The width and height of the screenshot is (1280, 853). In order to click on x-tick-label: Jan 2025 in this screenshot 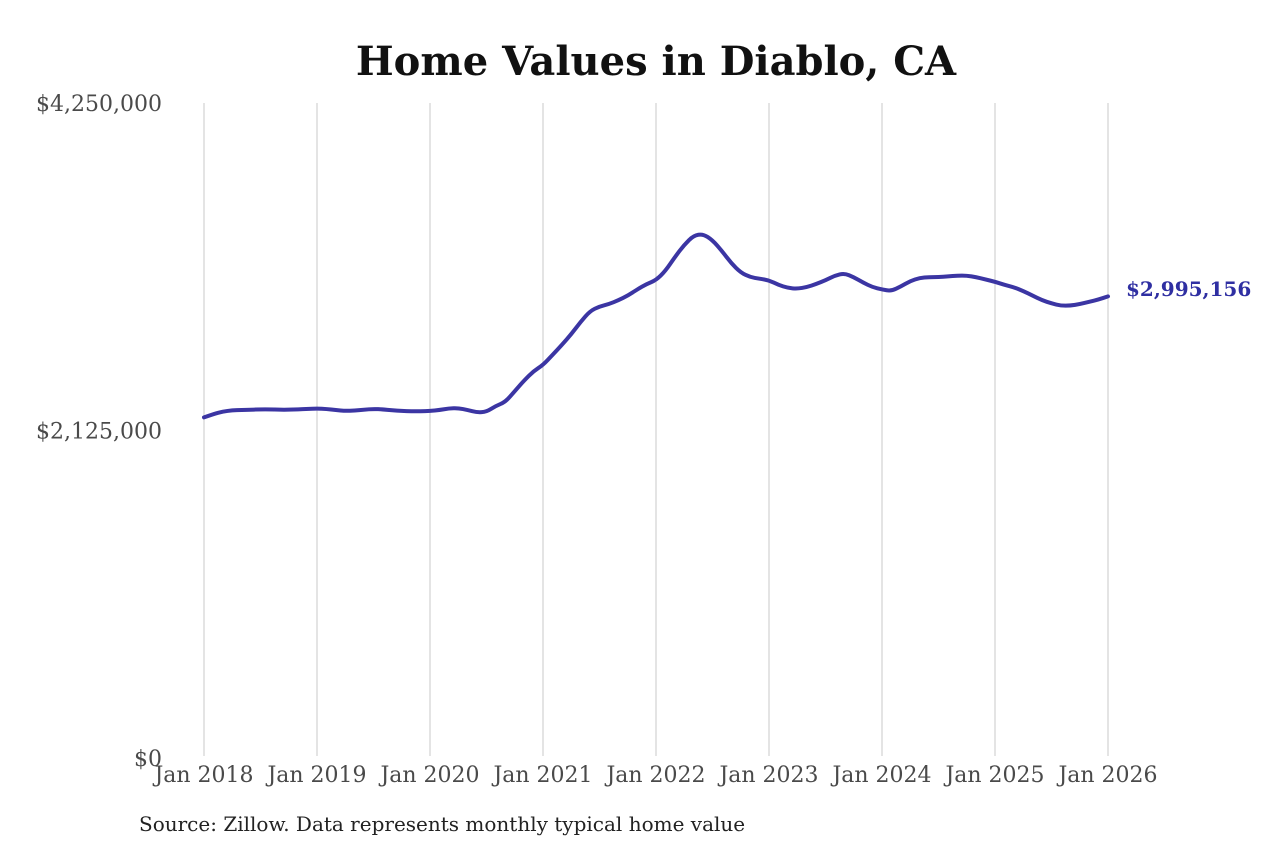, I will do `click(993, 775)`.